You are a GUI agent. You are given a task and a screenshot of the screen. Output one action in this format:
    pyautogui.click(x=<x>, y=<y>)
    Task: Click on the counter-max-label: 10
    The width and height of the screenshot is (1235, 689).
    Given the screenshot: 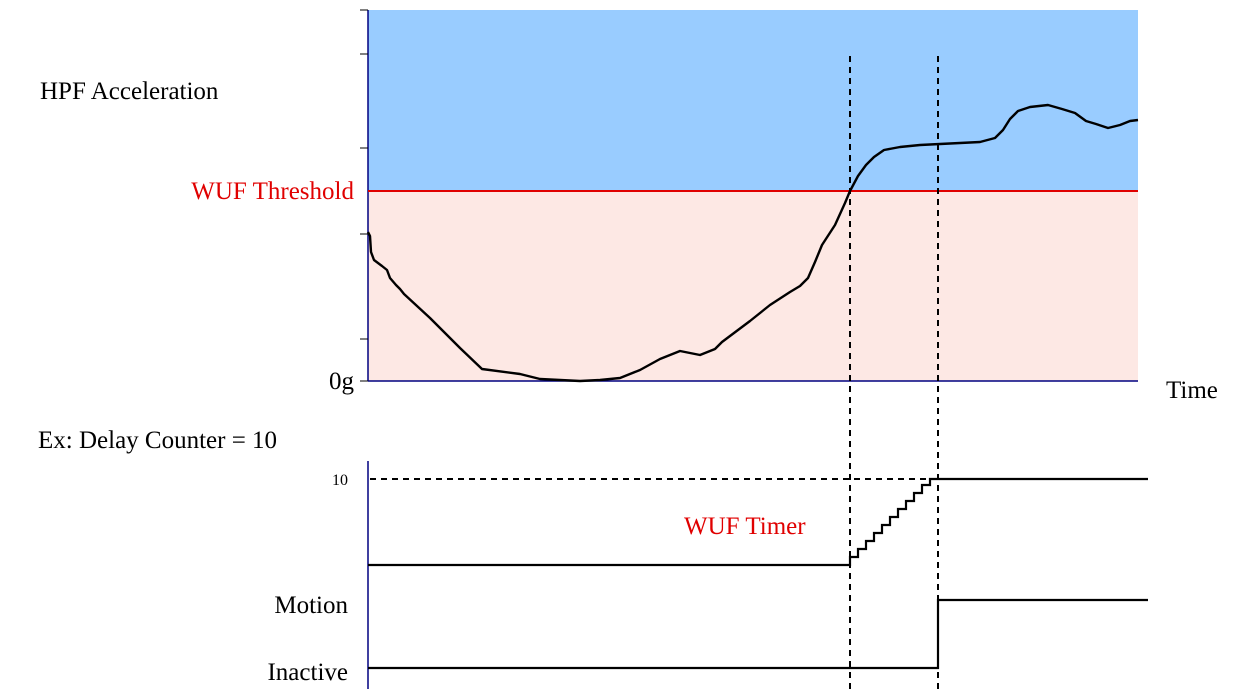 What is the action you would take?
    pyautogui.click(x=340, y=480)
    